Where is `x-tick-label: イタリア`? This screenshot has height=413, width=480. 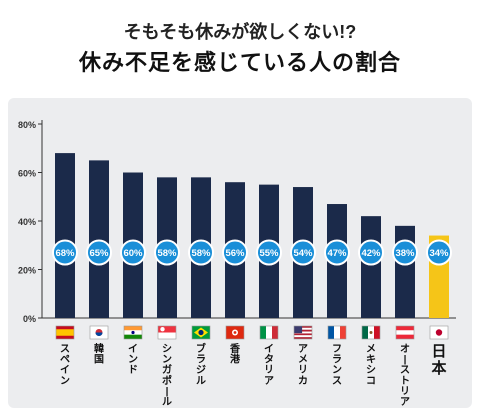 x-tick-label: イタリア is located at coordinates (269, 365).